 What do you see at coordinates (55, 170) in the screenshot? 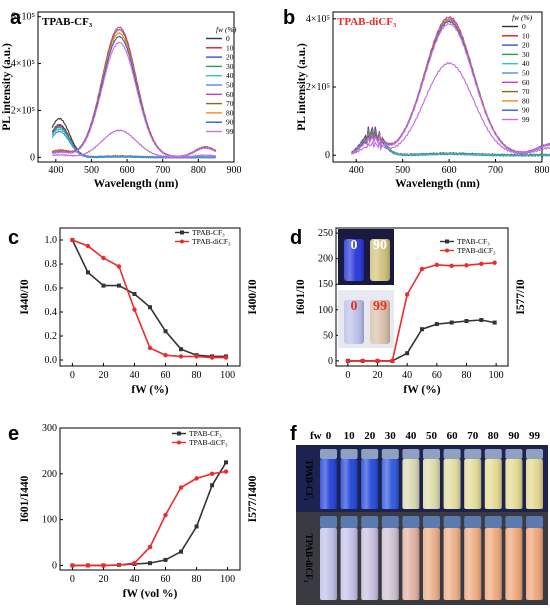
I see `x-tick-label: 400` at bounding box center [55, 170].